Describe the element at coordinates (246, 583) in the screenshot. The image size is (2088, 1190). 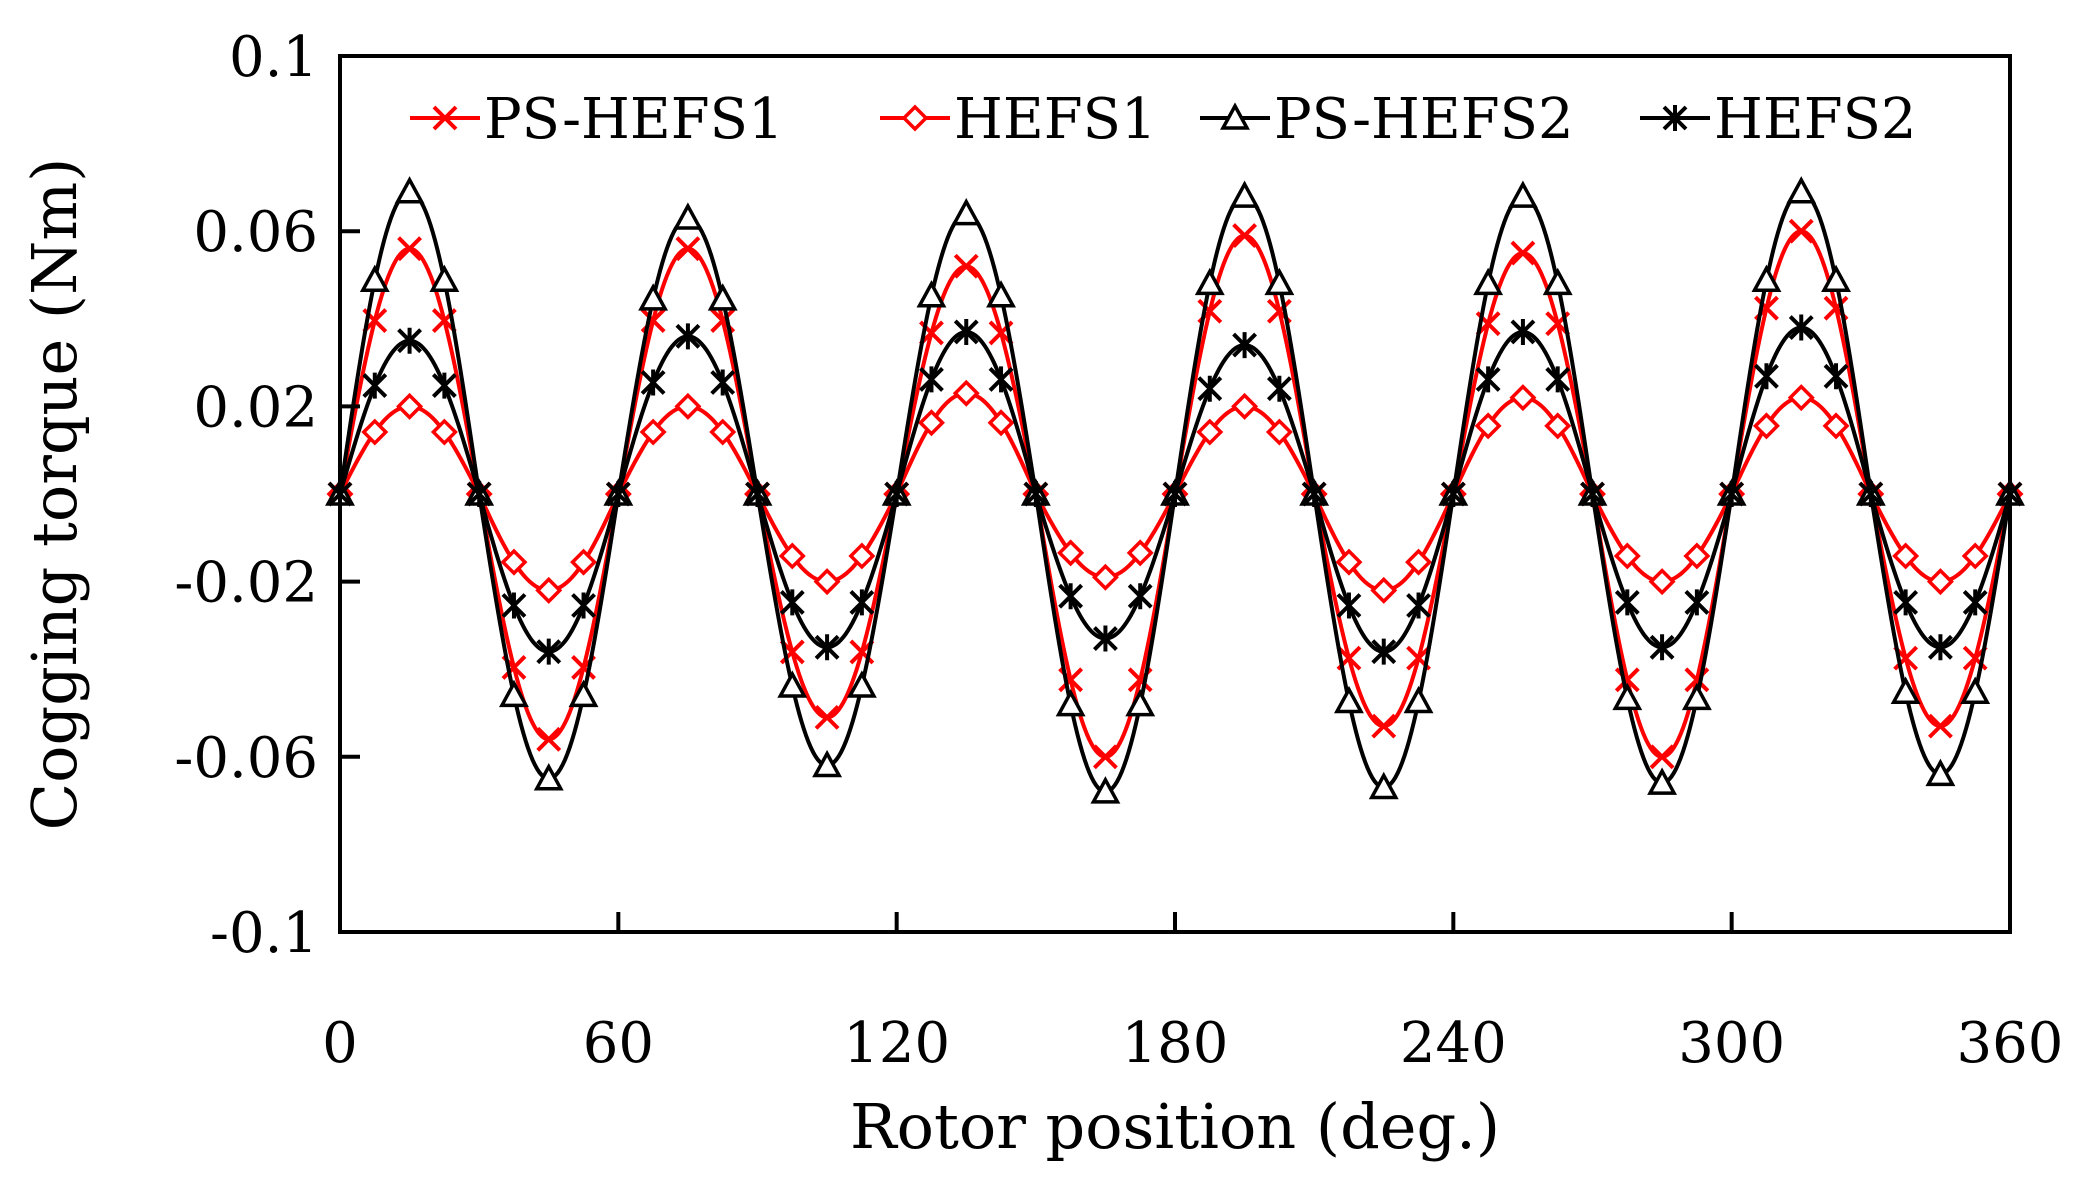
I see `y-tick-label: -0.02` at that location.